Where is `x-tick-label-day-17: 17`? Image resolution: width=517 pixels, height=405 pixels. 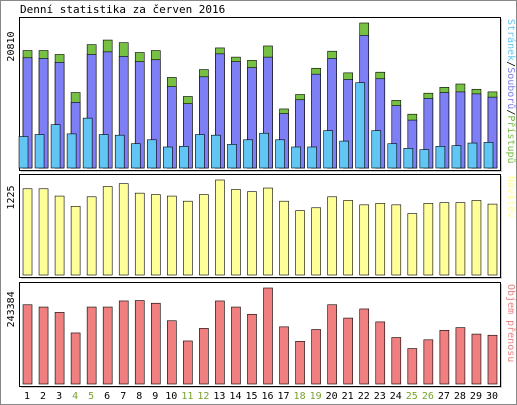 x-tick-label-day-17: 17 is located at coordinates (284, 396).